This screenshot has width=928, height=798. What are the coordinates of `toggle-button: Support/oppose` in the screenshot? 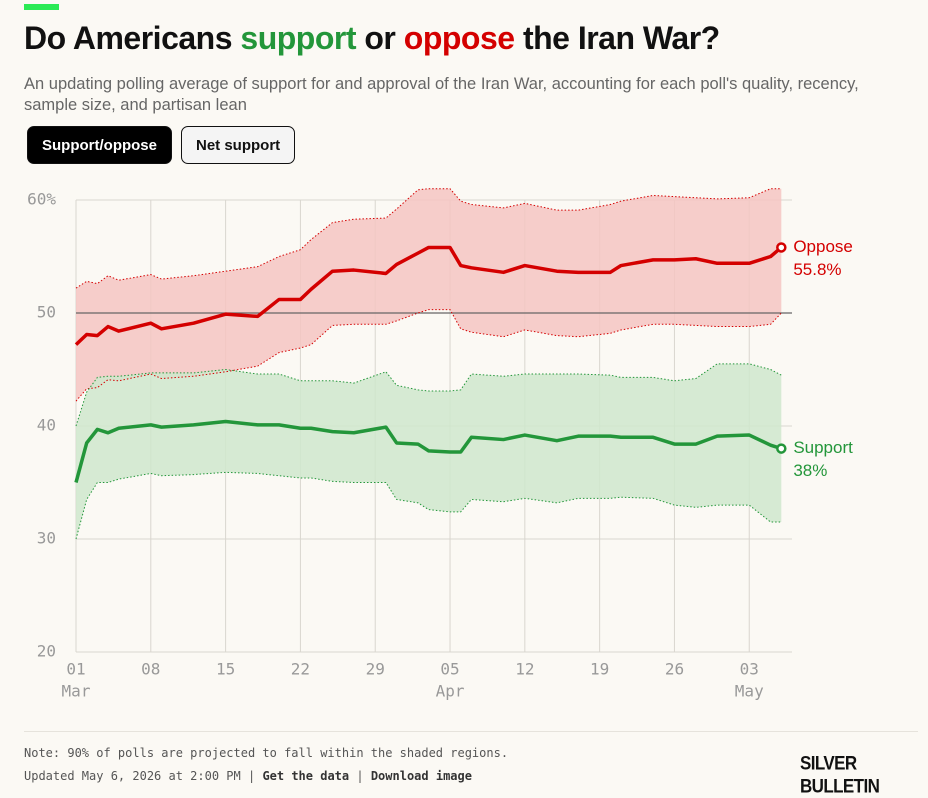 It's located at (99, 145).